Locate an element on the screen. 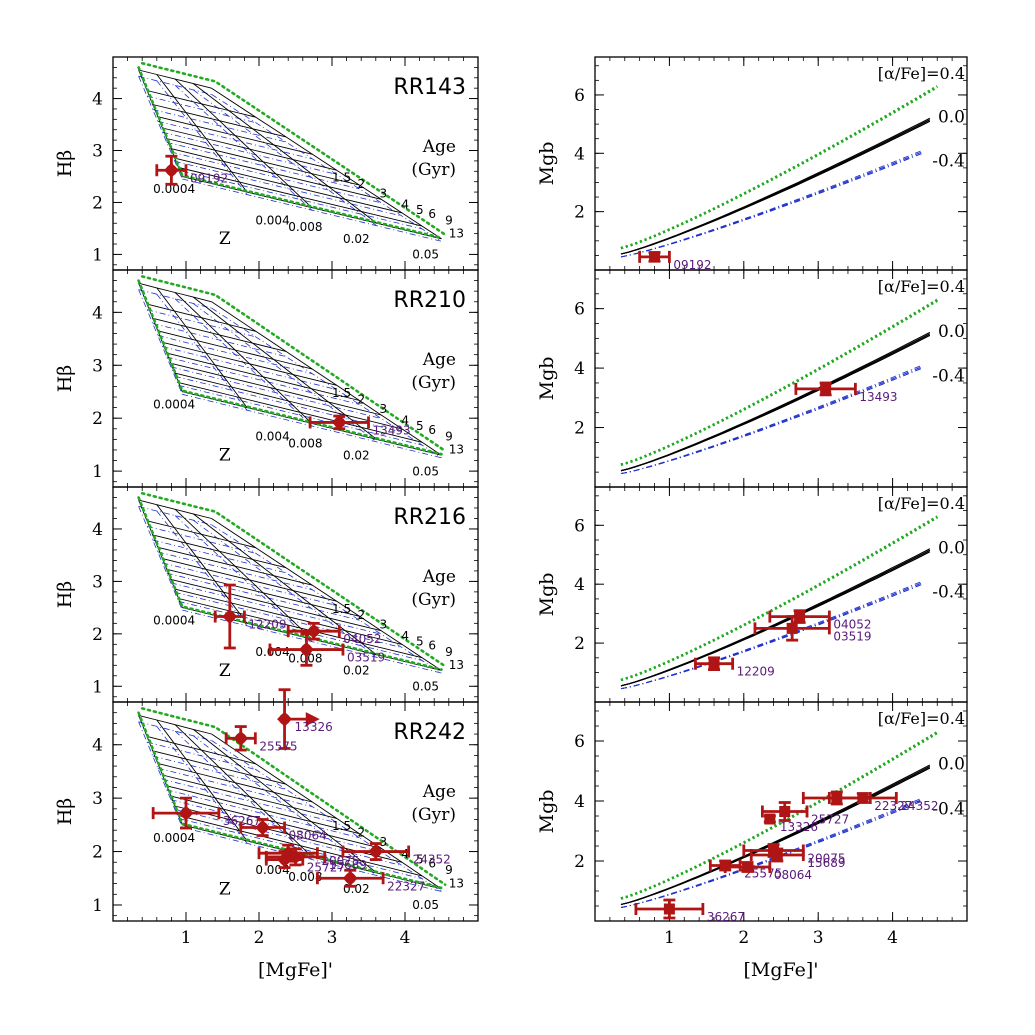  panel-frame is located at coordinates (781, 811).